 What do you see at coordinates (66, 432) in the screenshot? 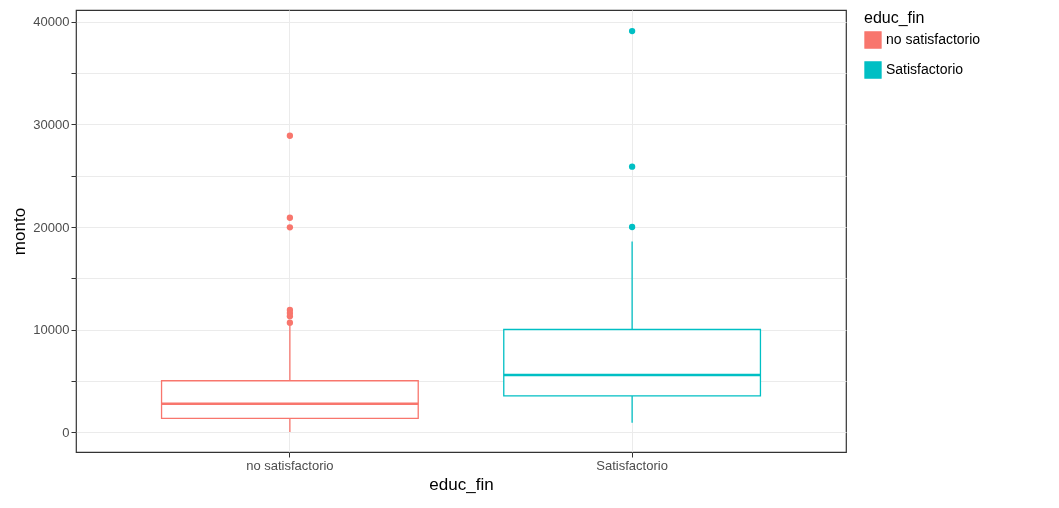
I see `y-tick-label: 0` at bounding box center [66, 432].